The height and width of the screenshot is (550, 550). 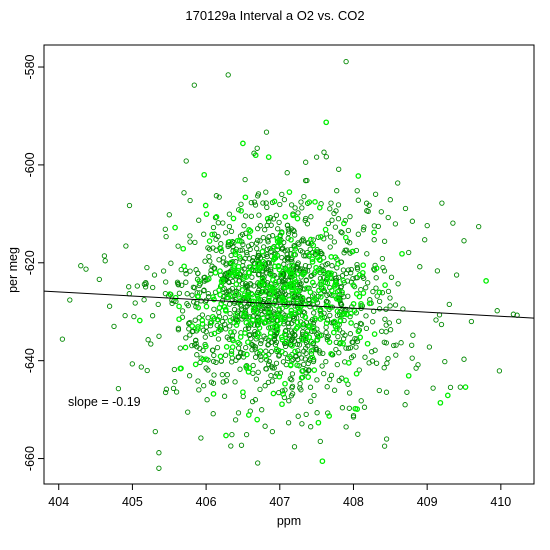 I want to click on x-tick-label: 407, so click(x=279, y=502).